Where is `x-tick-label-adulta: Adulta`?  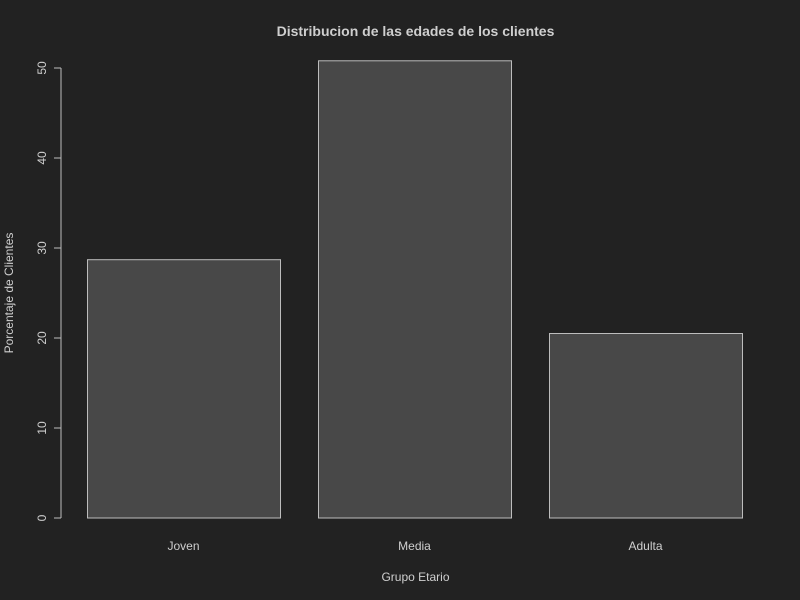
x-tick-label-adulta: Adulta is located at coordinates (645, 546).